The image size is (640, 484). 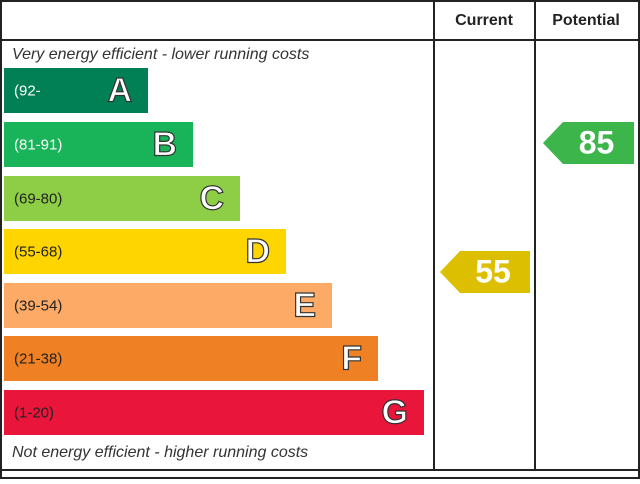 What do you see at coordinates (34, 412) in the screenshot?
I see `band-range: (1-20)` at bounding box center [34, 412].